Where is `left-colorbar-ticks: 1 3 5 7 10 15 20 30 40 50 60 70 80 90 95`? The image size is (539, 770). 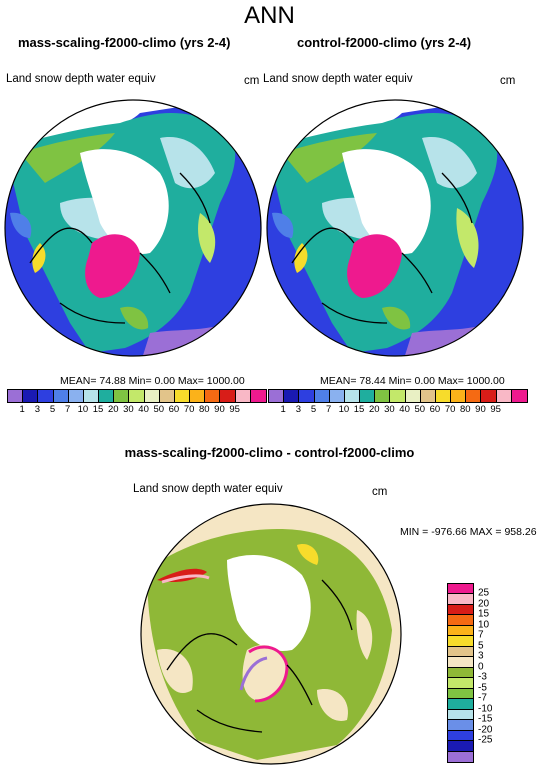
left-colorbar-ticks: 1 3 5 7 10 15 20 30 40 50 60 70 80 90 95 is located at coordinates (136, 410).